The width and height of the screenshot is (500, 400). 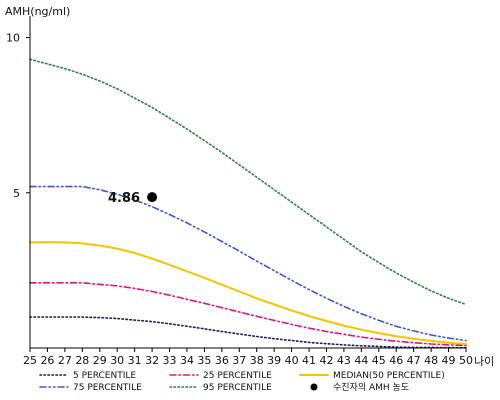 I want to click on x-tick-label: 28, so click(x=82, y=360).